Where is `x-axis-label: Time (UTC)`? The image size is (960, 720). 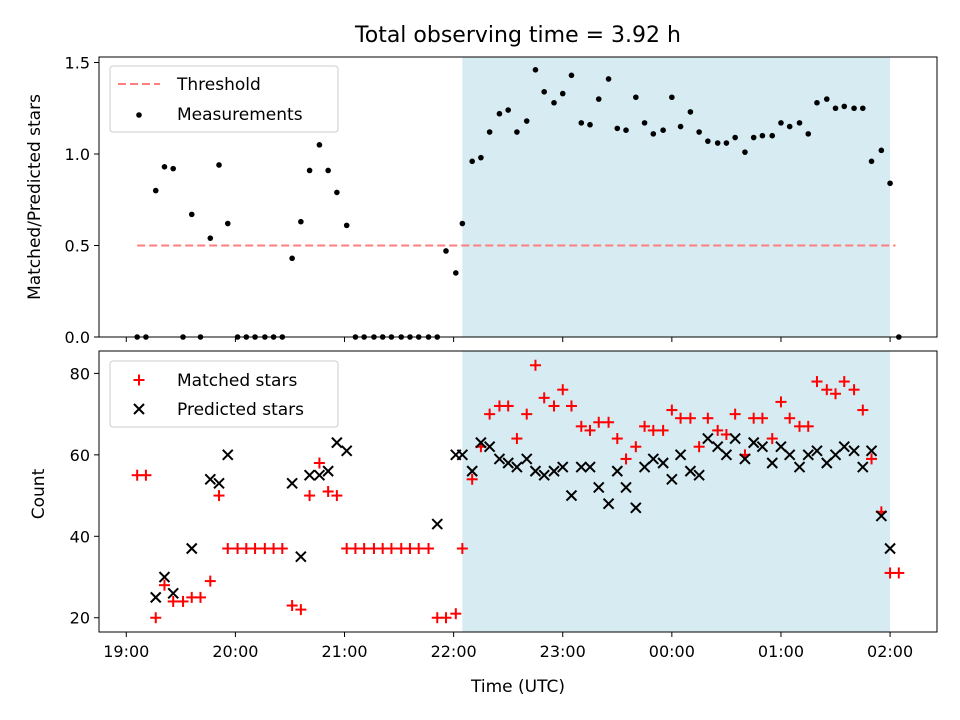 x-axis-label: Time (UTC) is located at coordinates (517, 687).